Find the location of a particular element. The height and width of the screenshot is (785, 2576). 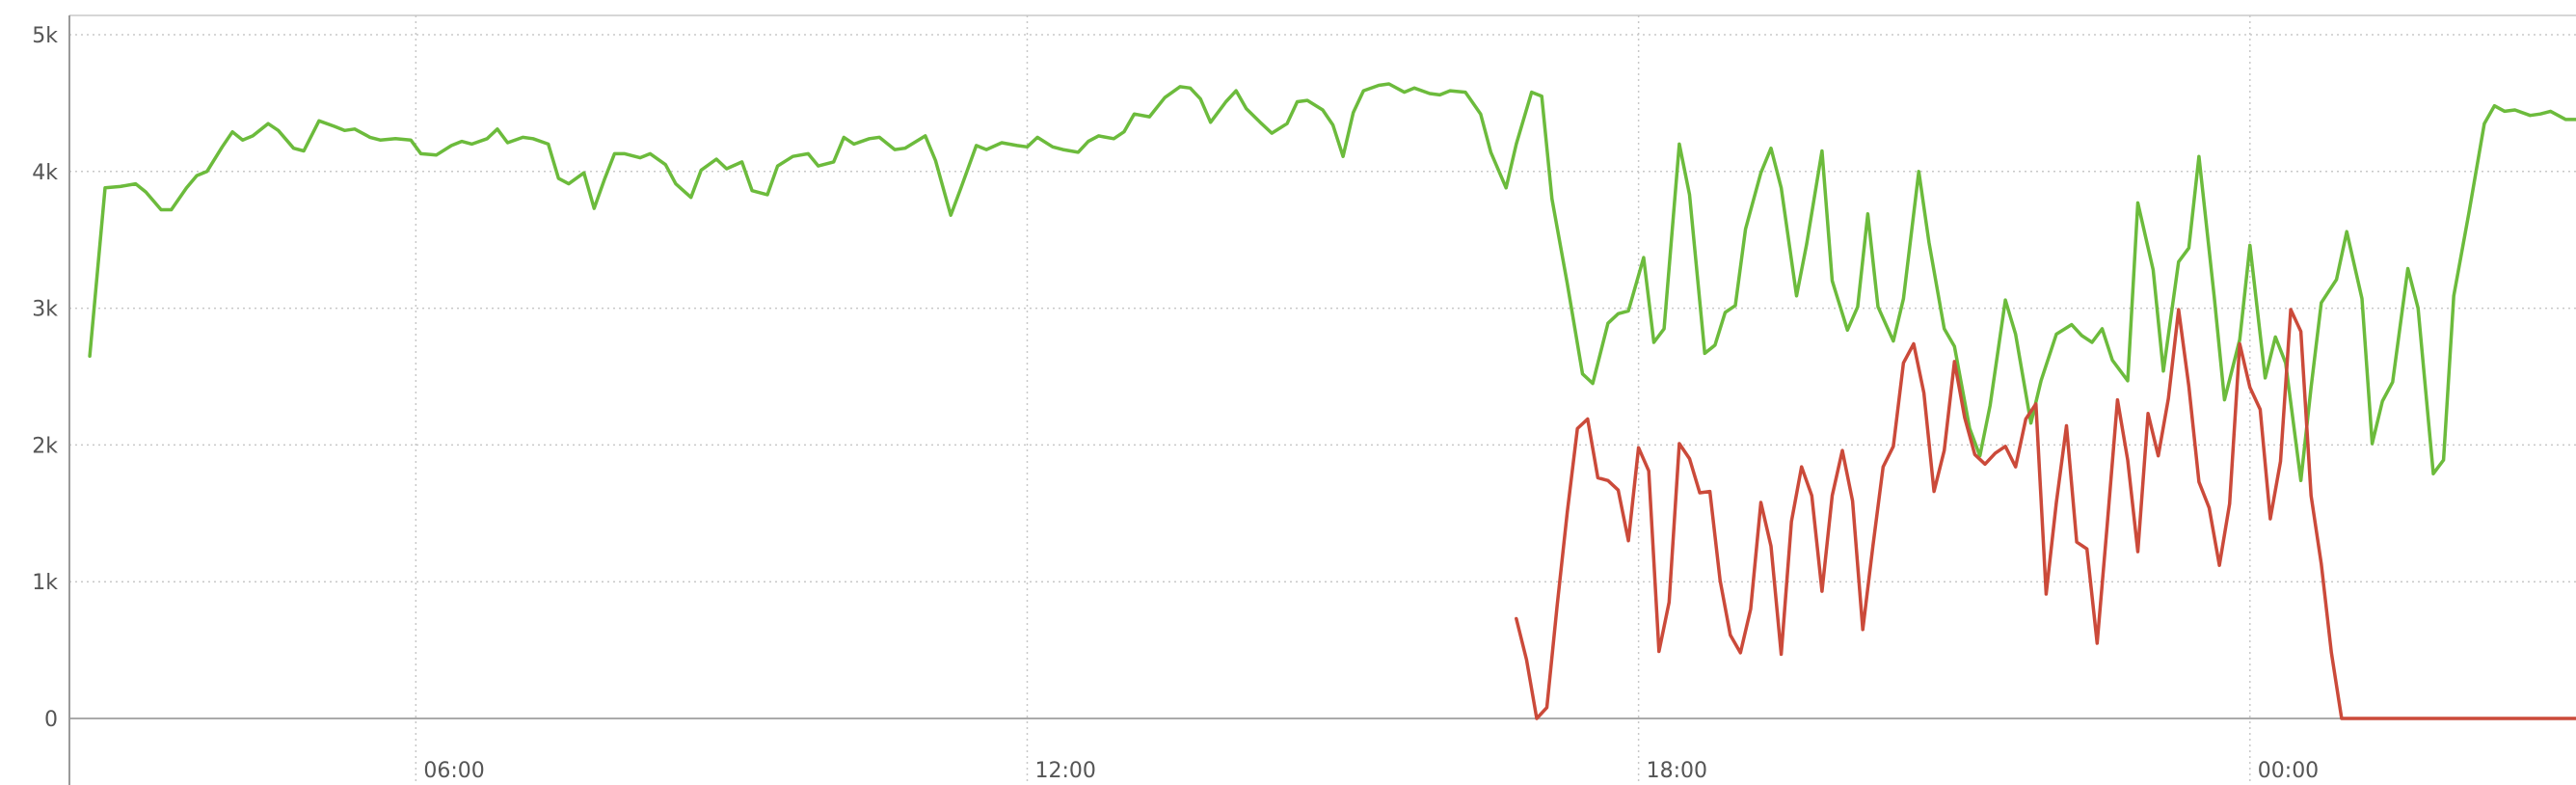

y-tick-label: 2k is located at coordinates (45, 446).